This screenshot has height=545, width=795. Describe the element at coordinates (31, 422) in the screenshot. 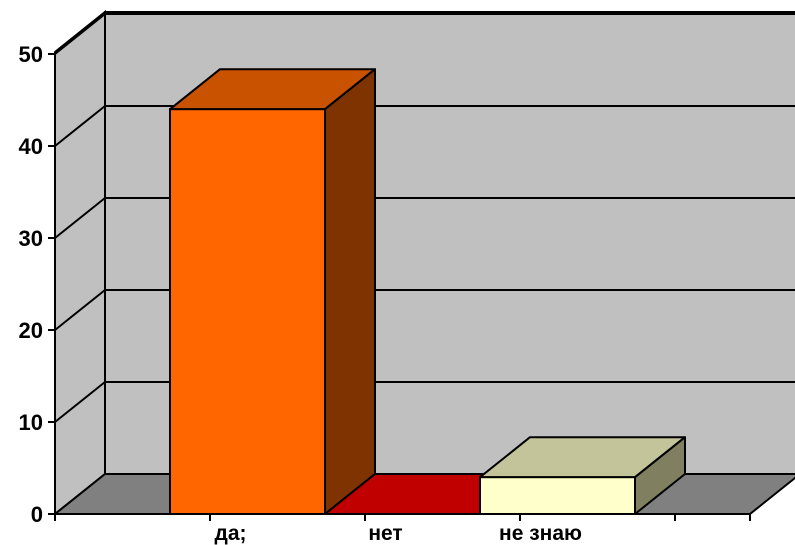

I see `y-tick-label: 10` at that location.